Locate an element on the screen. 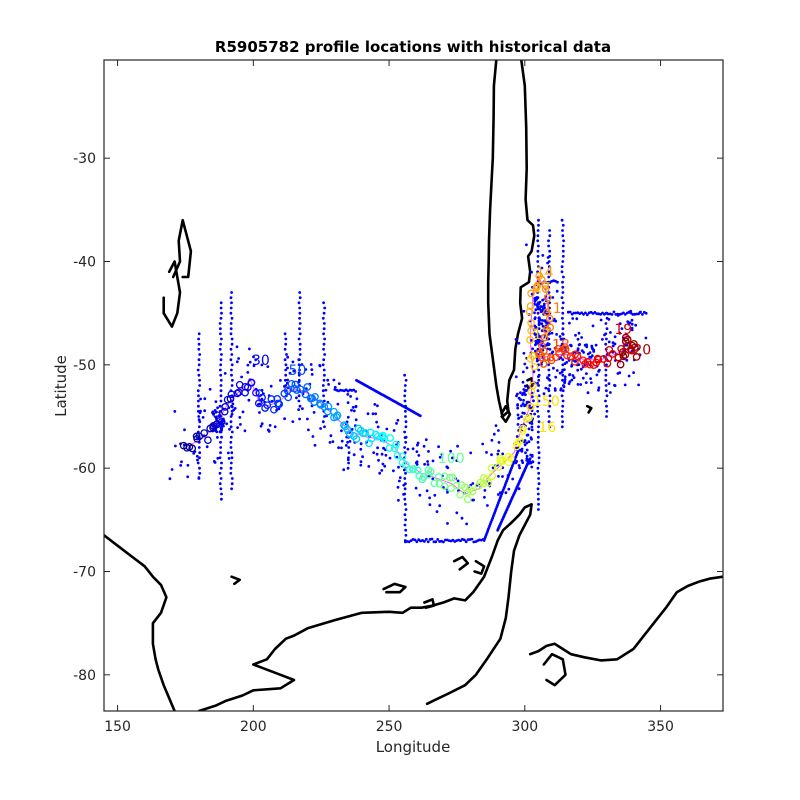 This screenshot has width=800, height=800. y-tick-label: -80 is located at coordinates (84, 676).